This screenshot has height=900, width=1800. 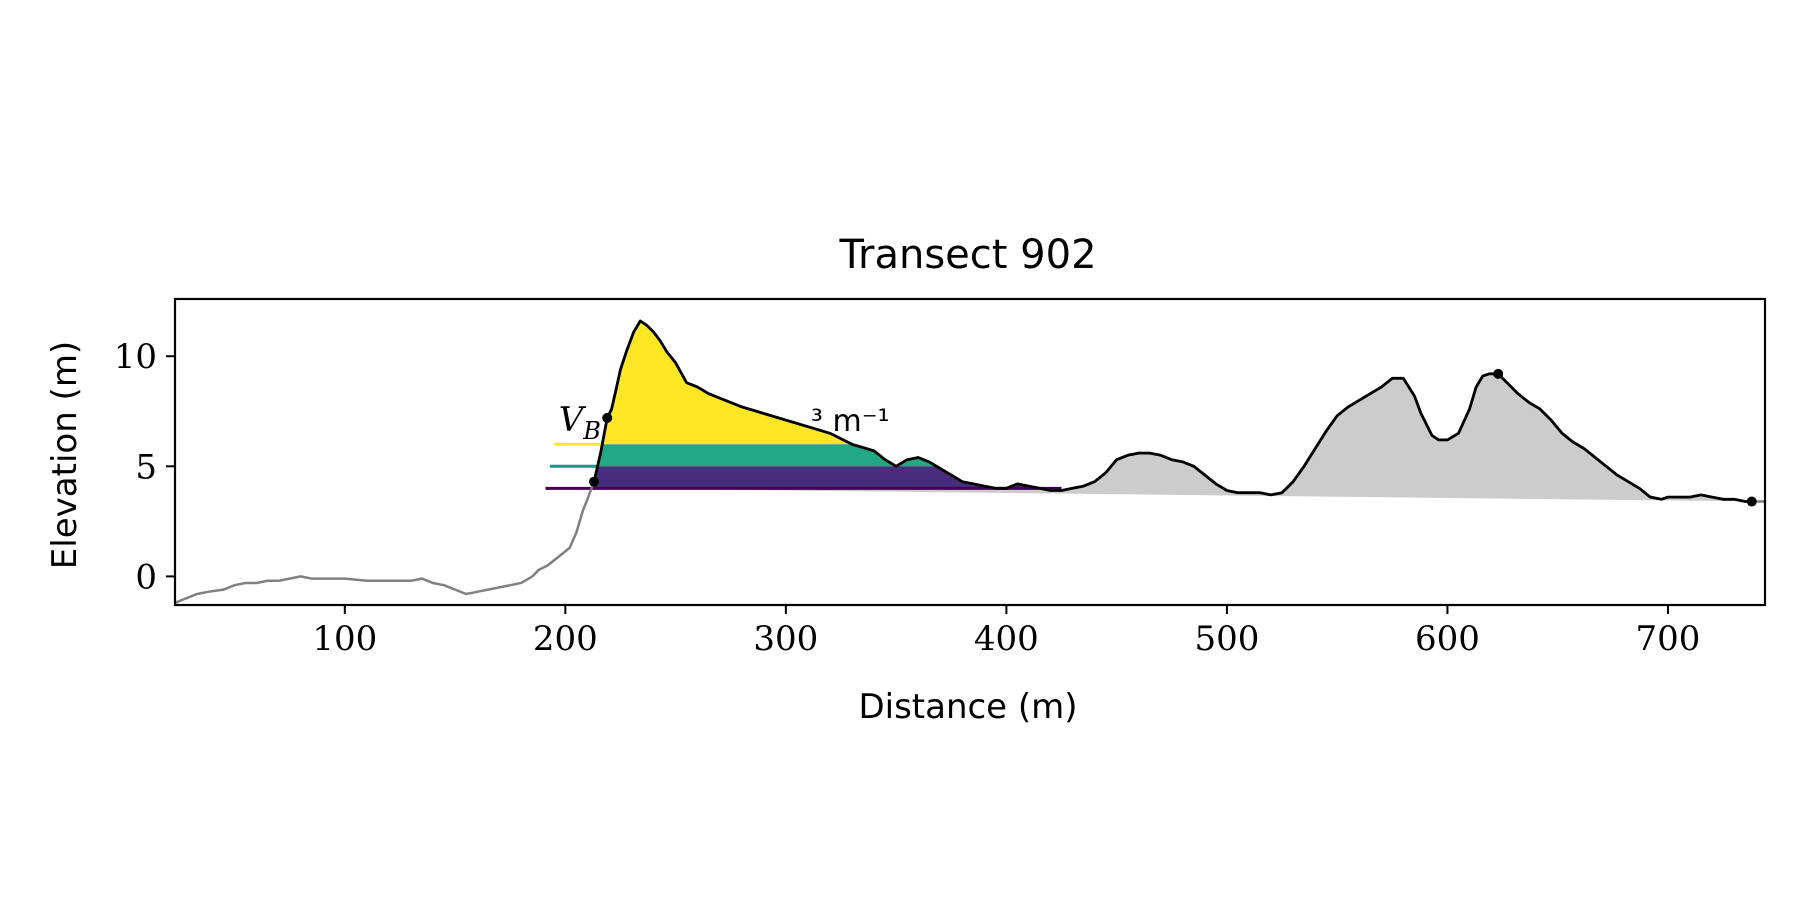 What do you see at coordinates (828, 477) in the screenshot?
I see `level-band-low` at bounding box center [828, 477].